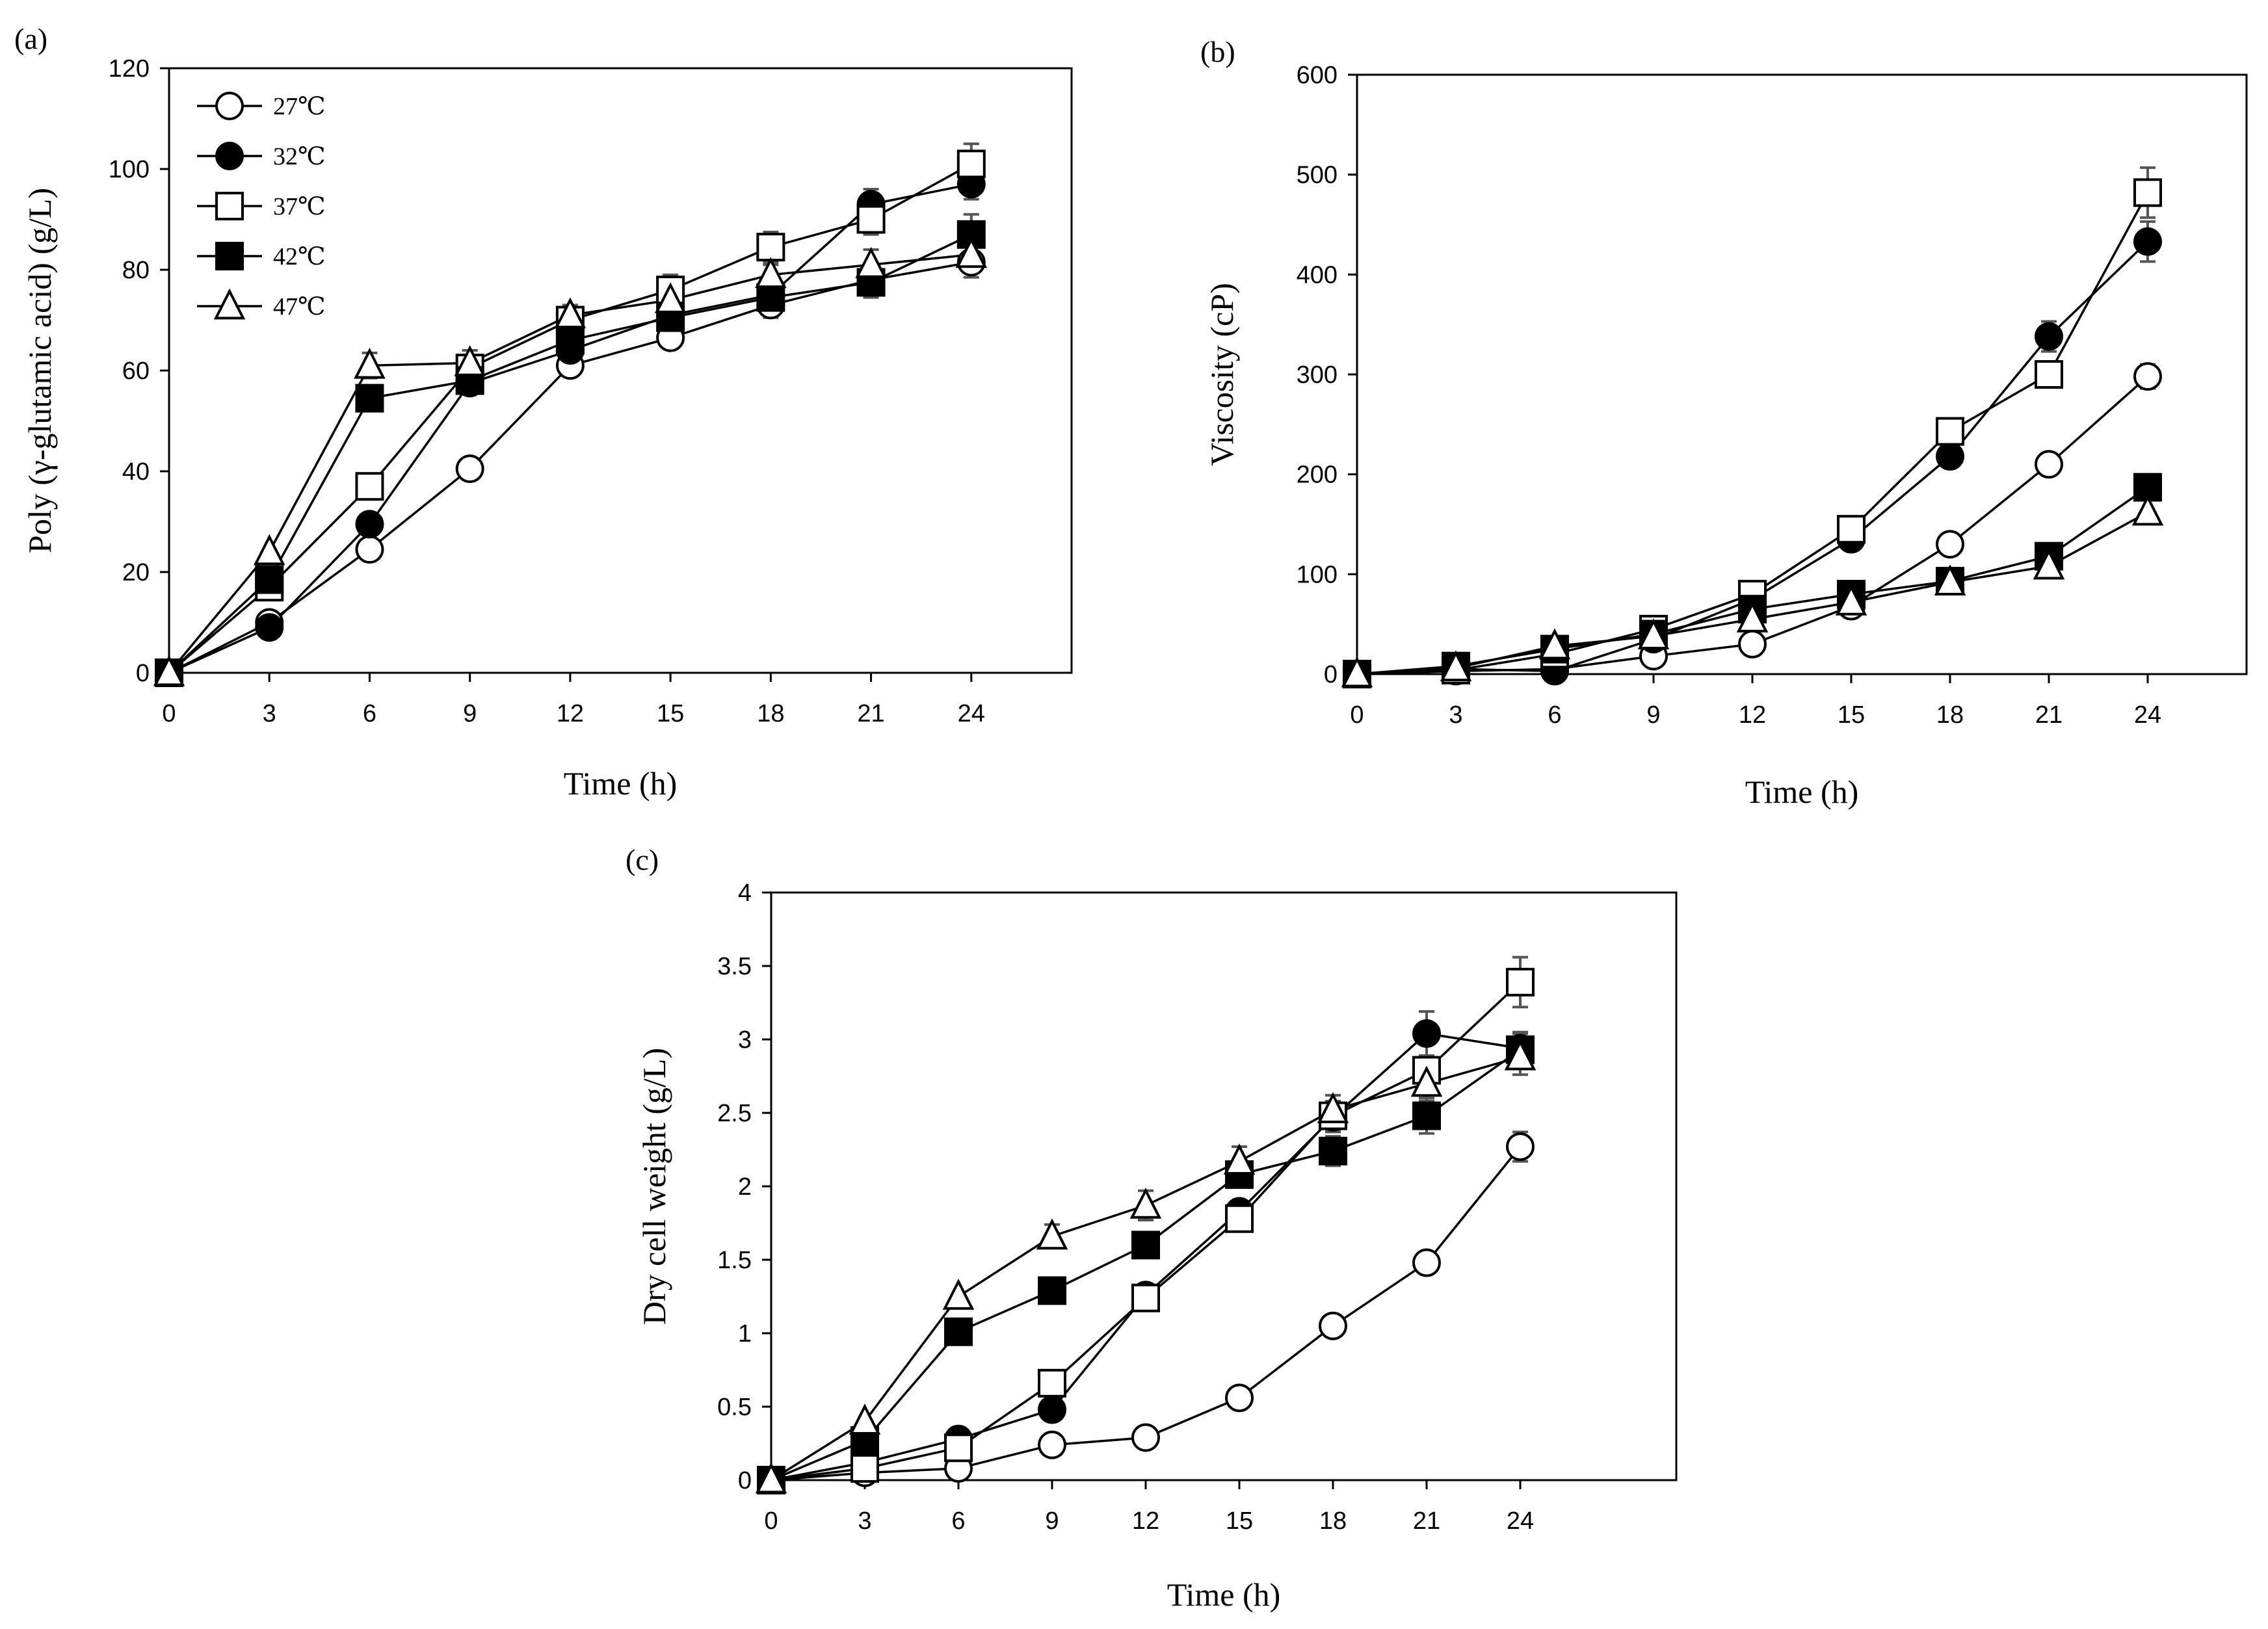 Image resolution: width=2268 pixels, height=1629 pixels. I want to click on y-tick-label: 1, so click(745, 1334).